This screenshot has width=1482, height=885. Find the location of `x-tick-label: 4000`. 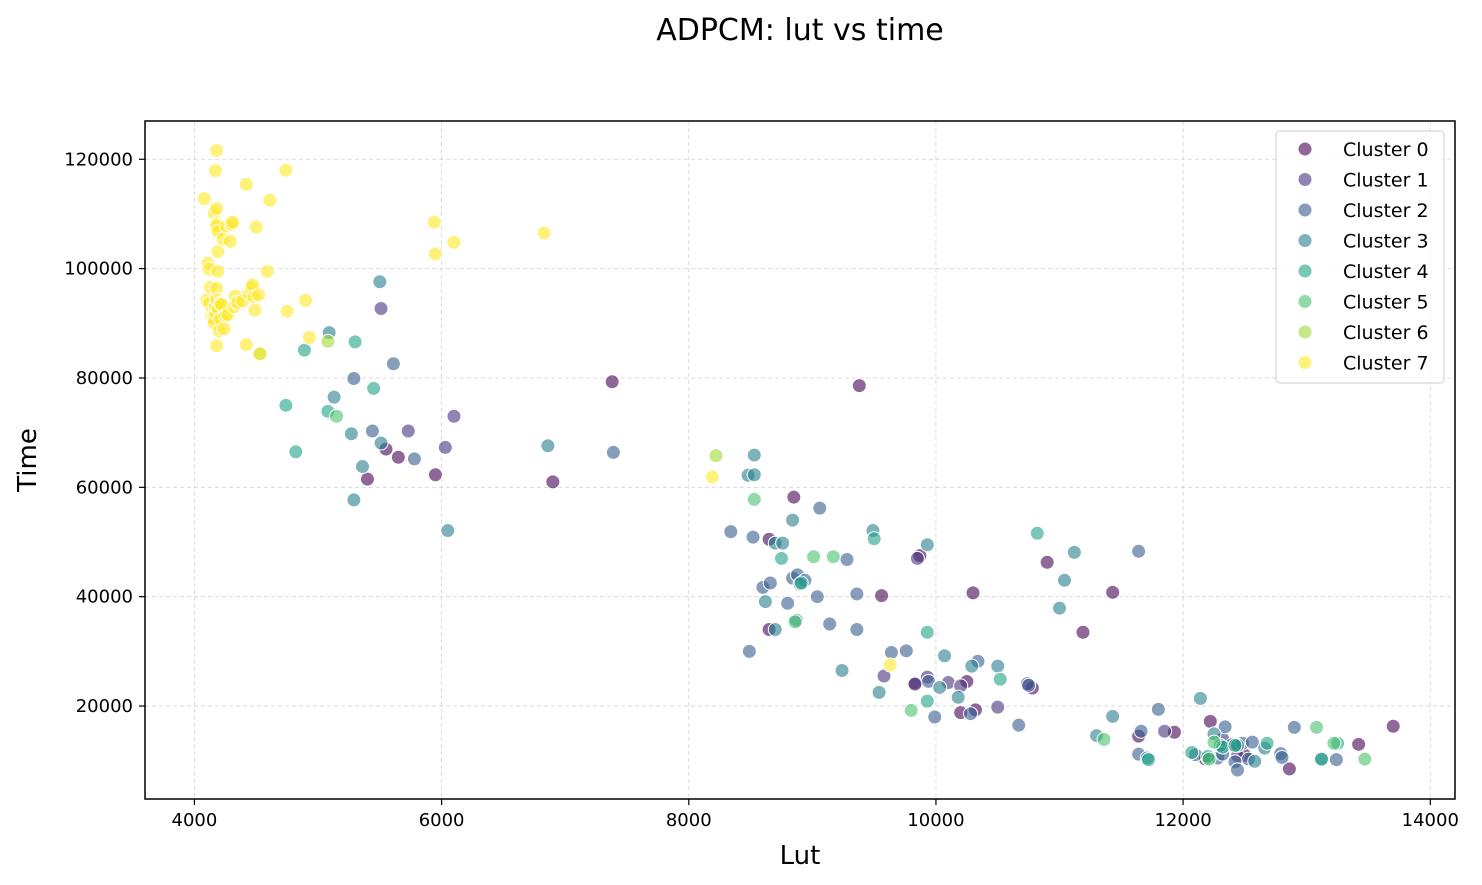

x-tick-label: 4000 is located at coordinates (195, 820).